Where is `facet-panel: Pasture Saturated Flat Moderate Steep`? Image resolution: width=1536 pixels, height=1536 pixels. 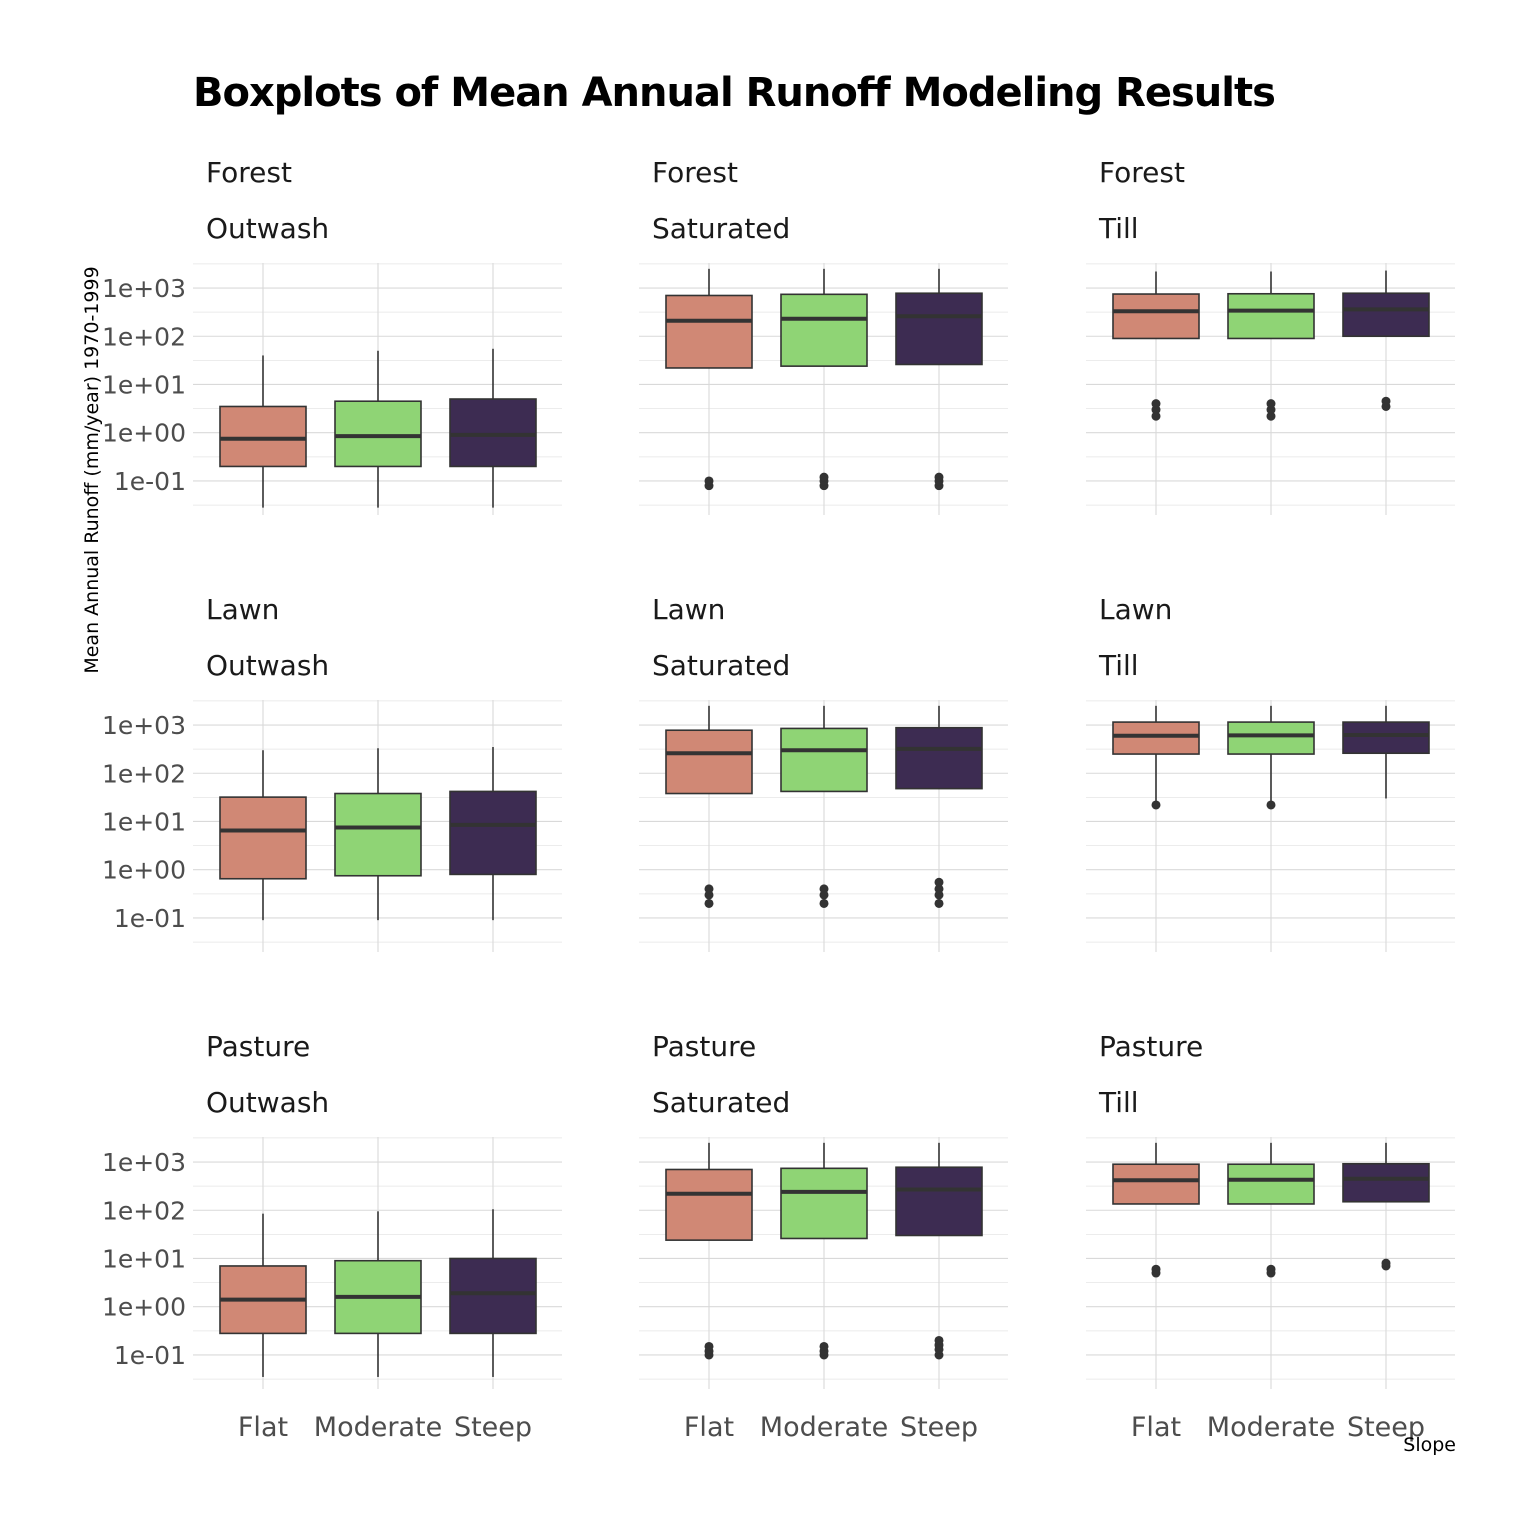
facet-panel: Pasture Saturated Flat Moderate Steep is located at coordinates (823, 1236).